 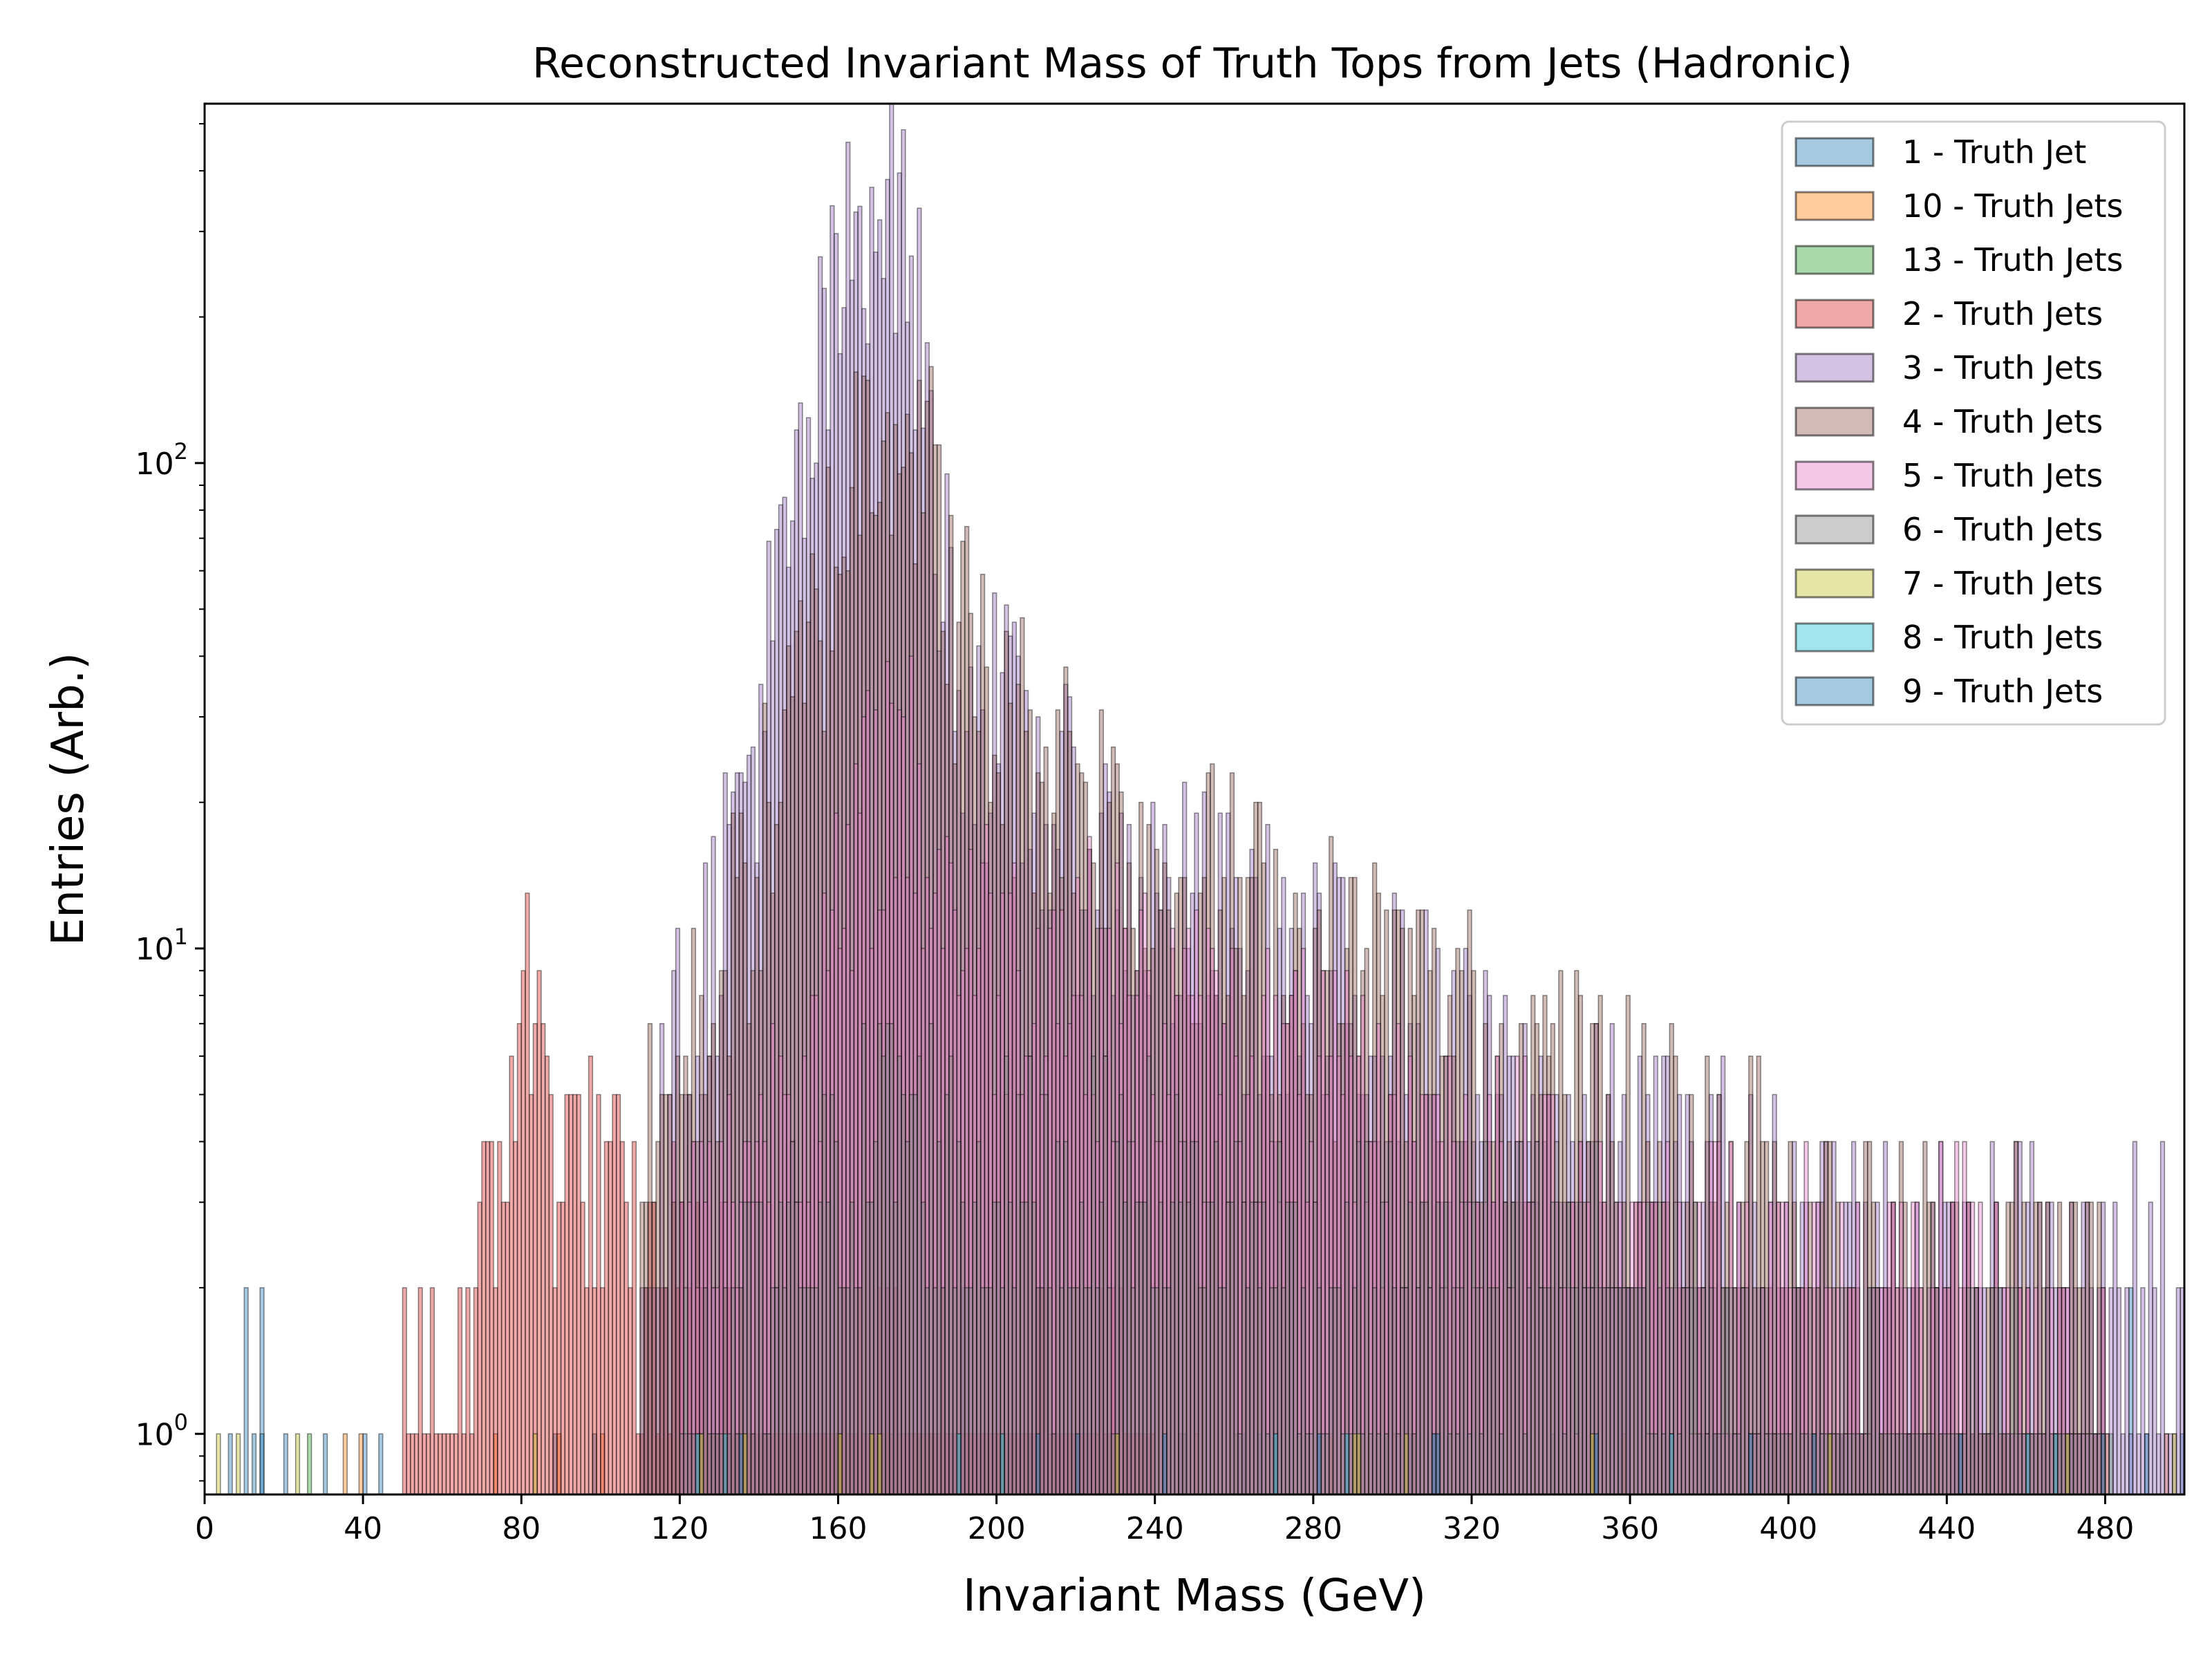 I want to click on y-tick-exponent: 1, so click(x=181, y=937).